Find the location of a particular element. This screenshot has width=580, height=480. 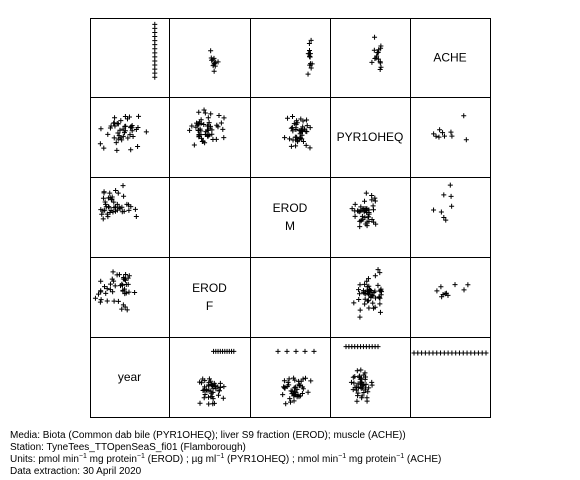

units-exponent-5: −1 is located at coordinates (400, 456).